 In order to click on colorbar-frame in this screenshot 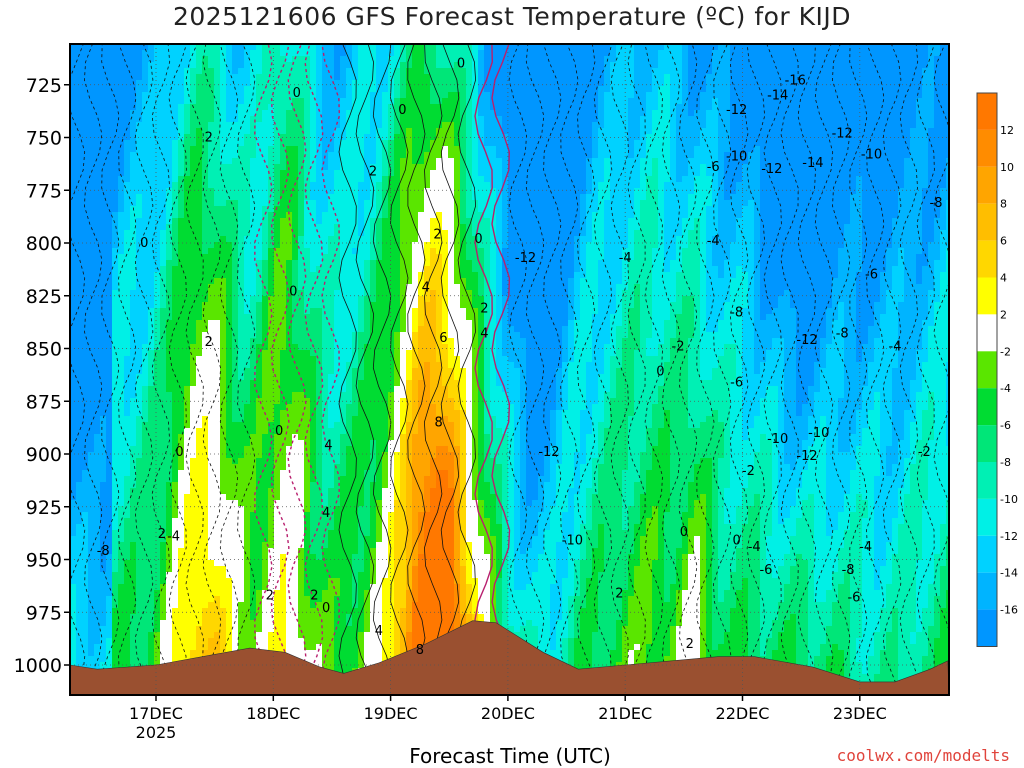, I will do `click(987, 369)`.